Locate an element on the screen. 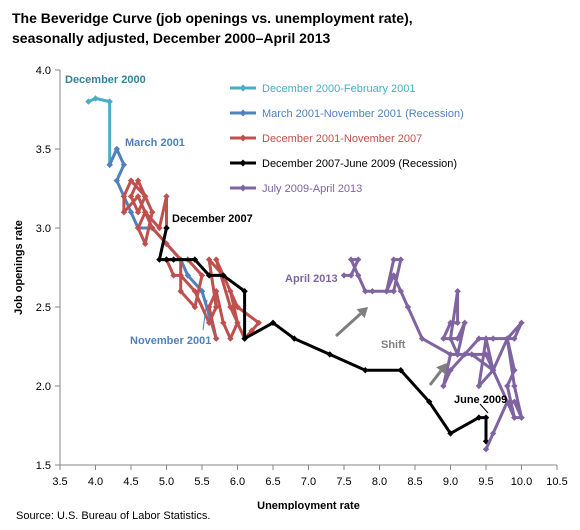 Image resolution: width=580 pixels, height=530 pixels. november-2001-leader is located at coordinates (205, 315).